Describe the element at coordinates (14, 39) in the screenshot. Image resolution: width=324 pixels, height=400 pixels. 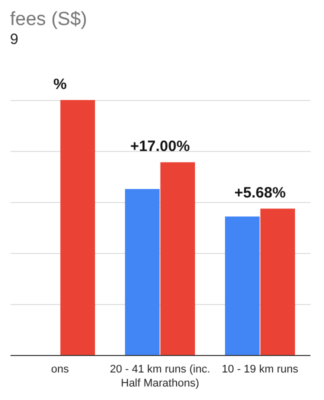
I see `chart-subtitle: 9` at that location.